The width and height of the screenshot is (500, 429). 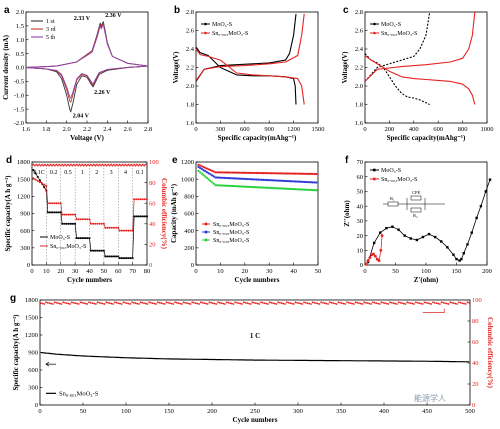 I want to click on y-tick-label: 1.6, so click(x=190, y=123).